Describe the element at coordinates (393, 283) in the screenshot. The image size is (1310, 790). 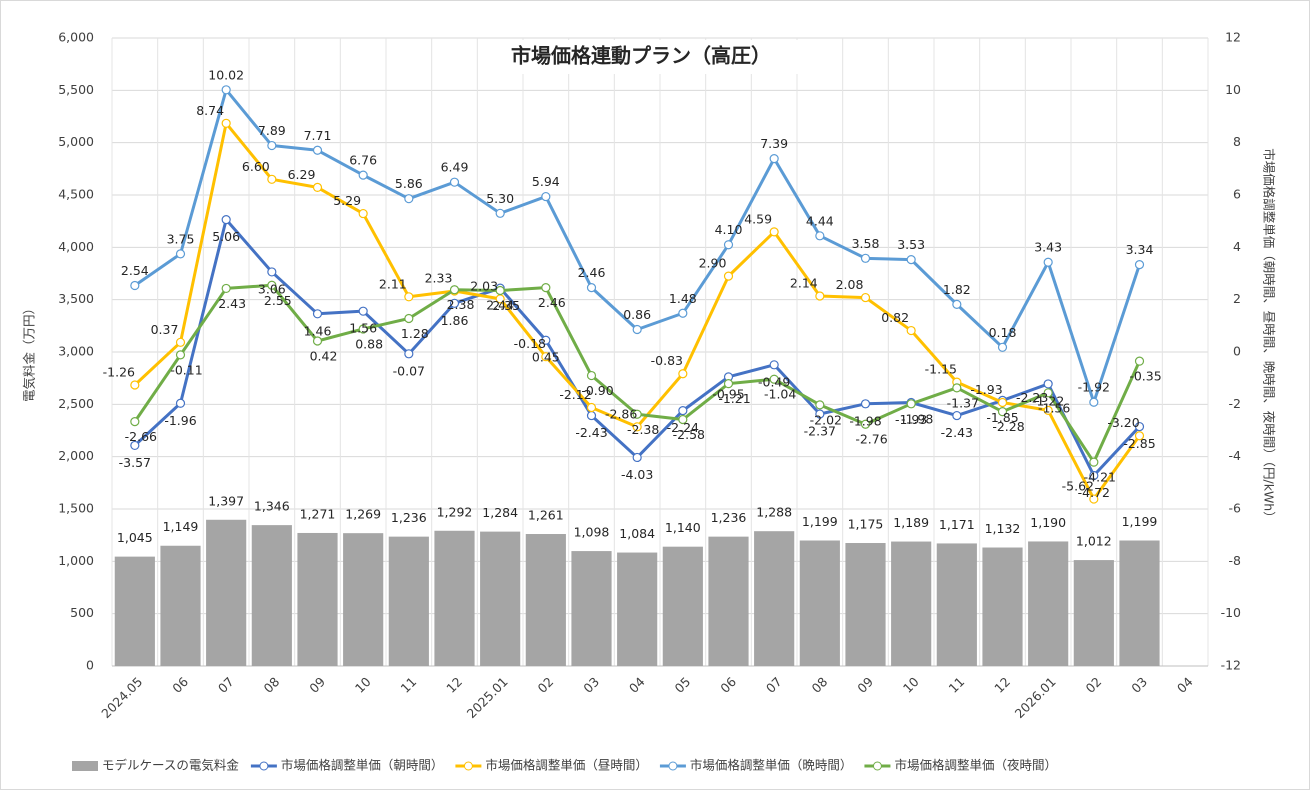
I see `line-value-label: 2.11` at that location.